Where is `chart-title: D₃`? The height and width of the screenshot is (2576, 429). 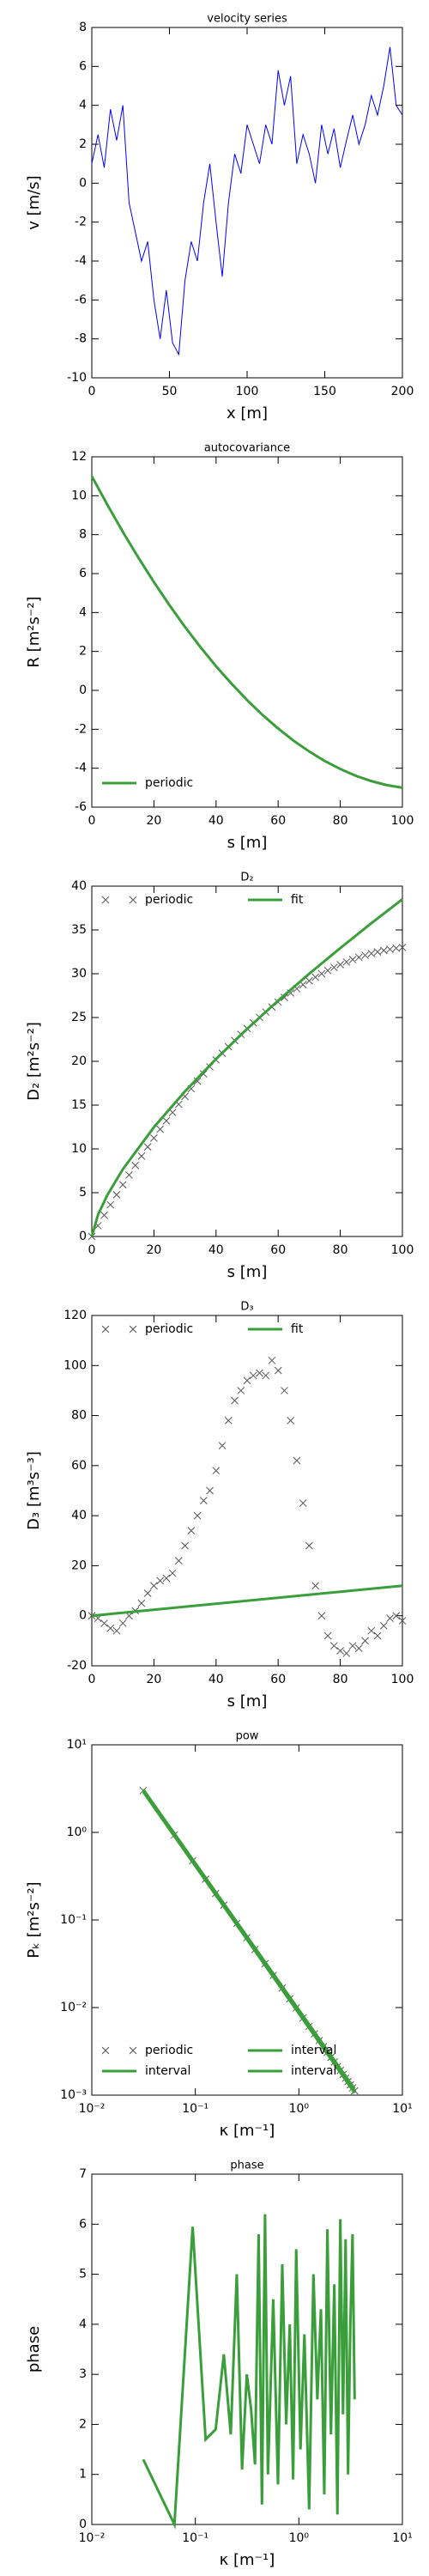 chart-title: D₃ is located at coordinates (246, 1308).